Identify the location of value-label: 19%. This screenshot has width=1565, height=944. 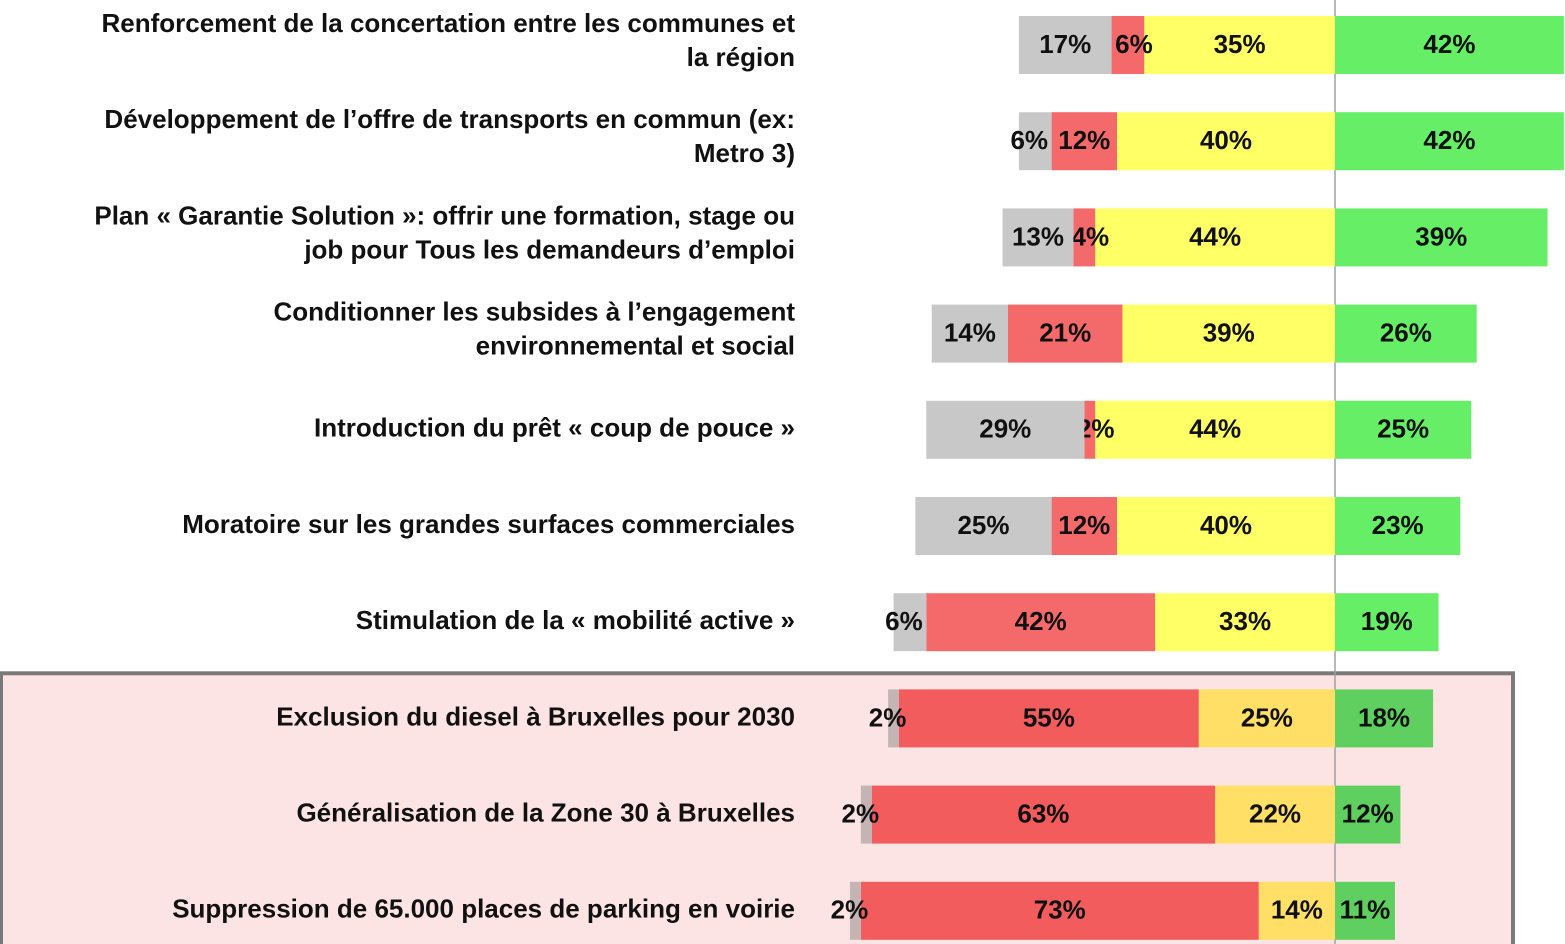
(1387, 621).